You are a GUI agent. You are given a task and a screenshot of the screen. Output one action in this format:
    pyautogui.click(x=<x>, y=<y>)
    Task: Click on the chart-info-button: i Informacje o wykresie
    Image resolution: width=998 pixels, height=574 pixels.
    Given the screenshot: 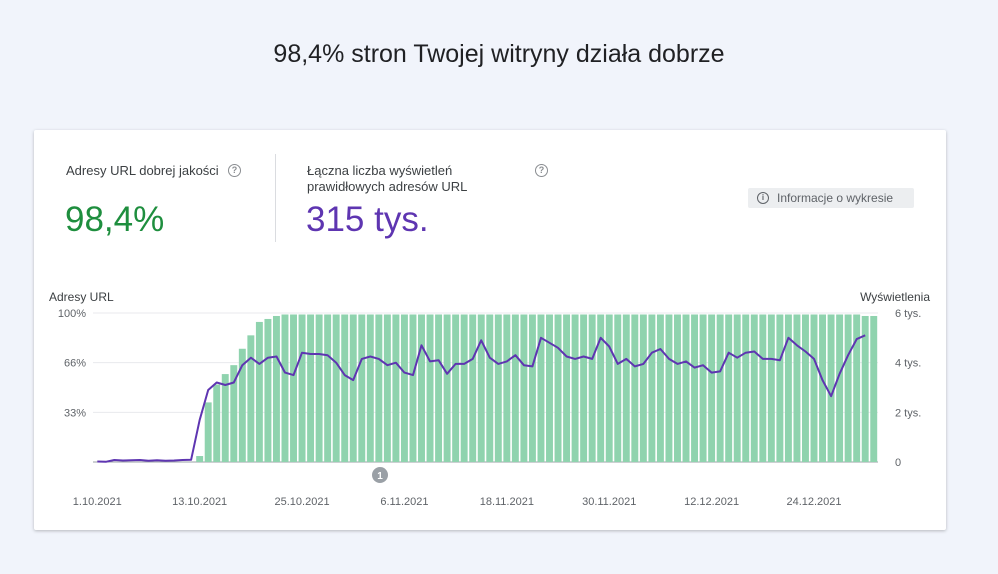 What is the action you would take?
    pyautogui.click(x=831, y=198)
    